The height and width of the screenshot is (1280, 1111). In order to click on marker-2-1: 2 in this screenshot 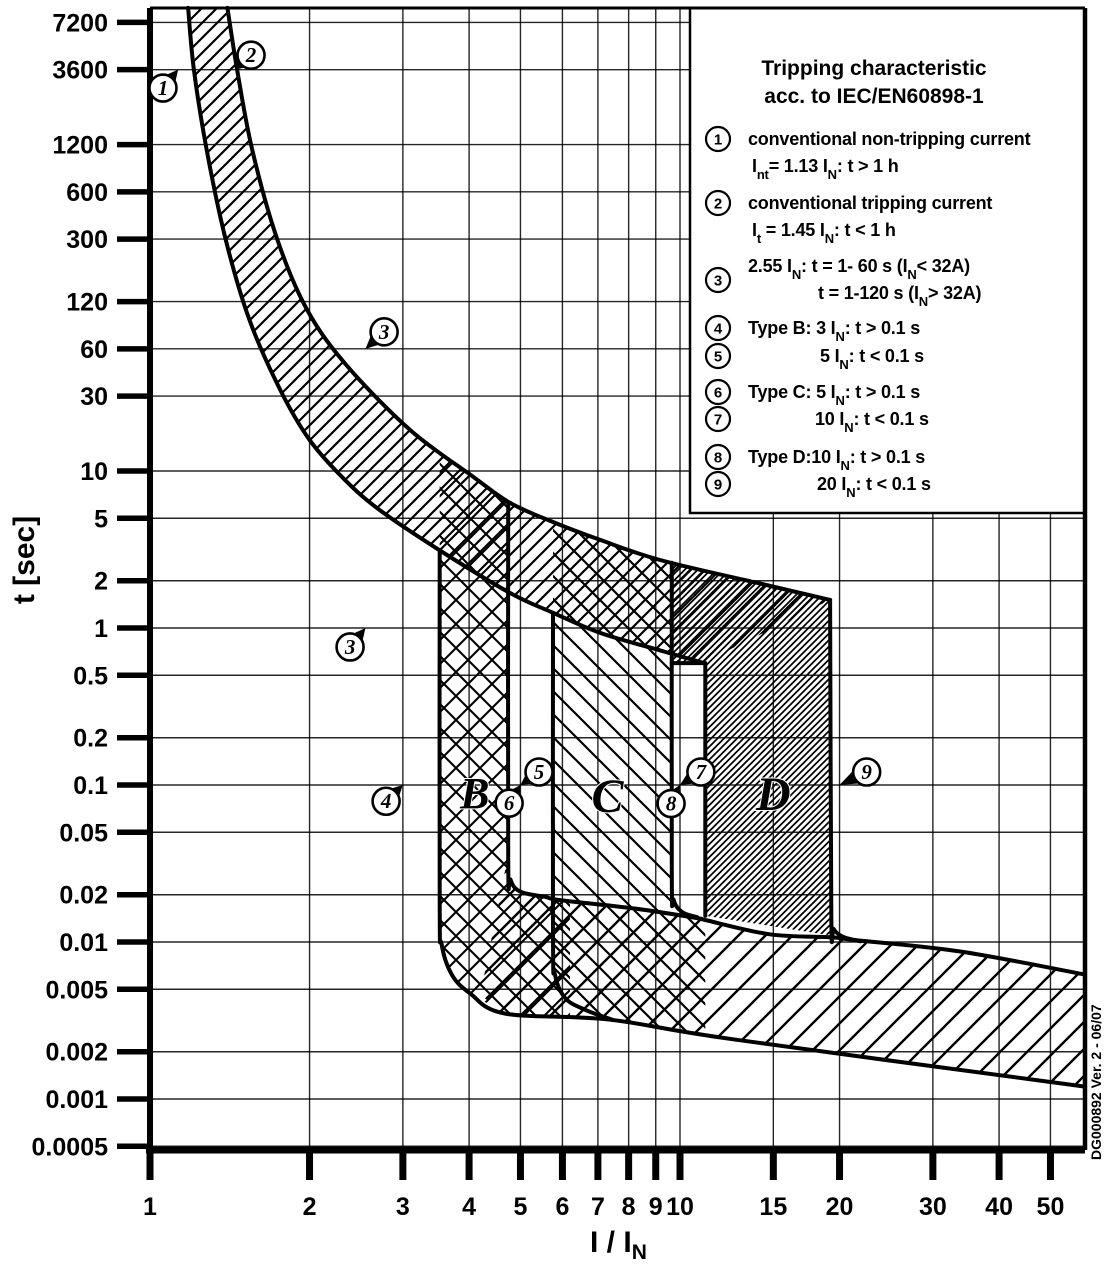, I will do `click(250, 55)`.